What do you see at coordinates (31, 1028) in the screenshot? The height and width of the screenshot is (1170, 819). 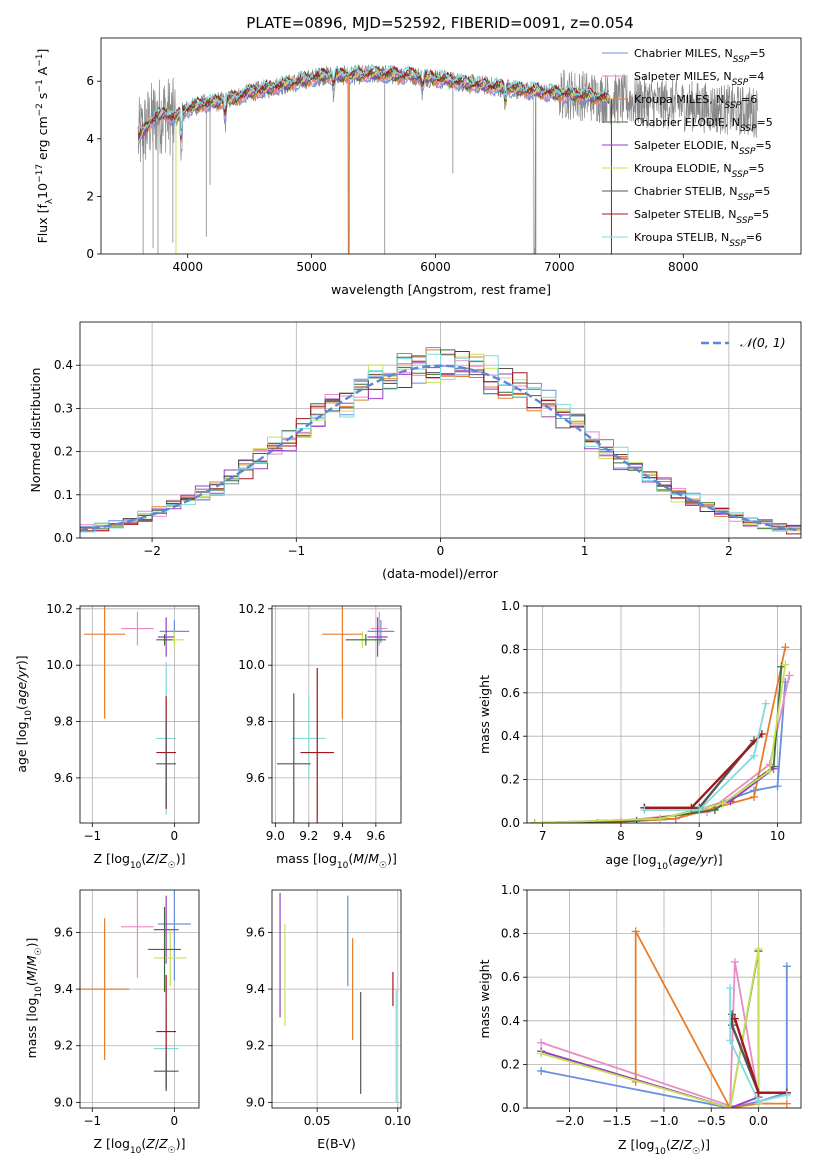 I see `y-axis-label-part: mass [log` at bounding box center [31, 1028].